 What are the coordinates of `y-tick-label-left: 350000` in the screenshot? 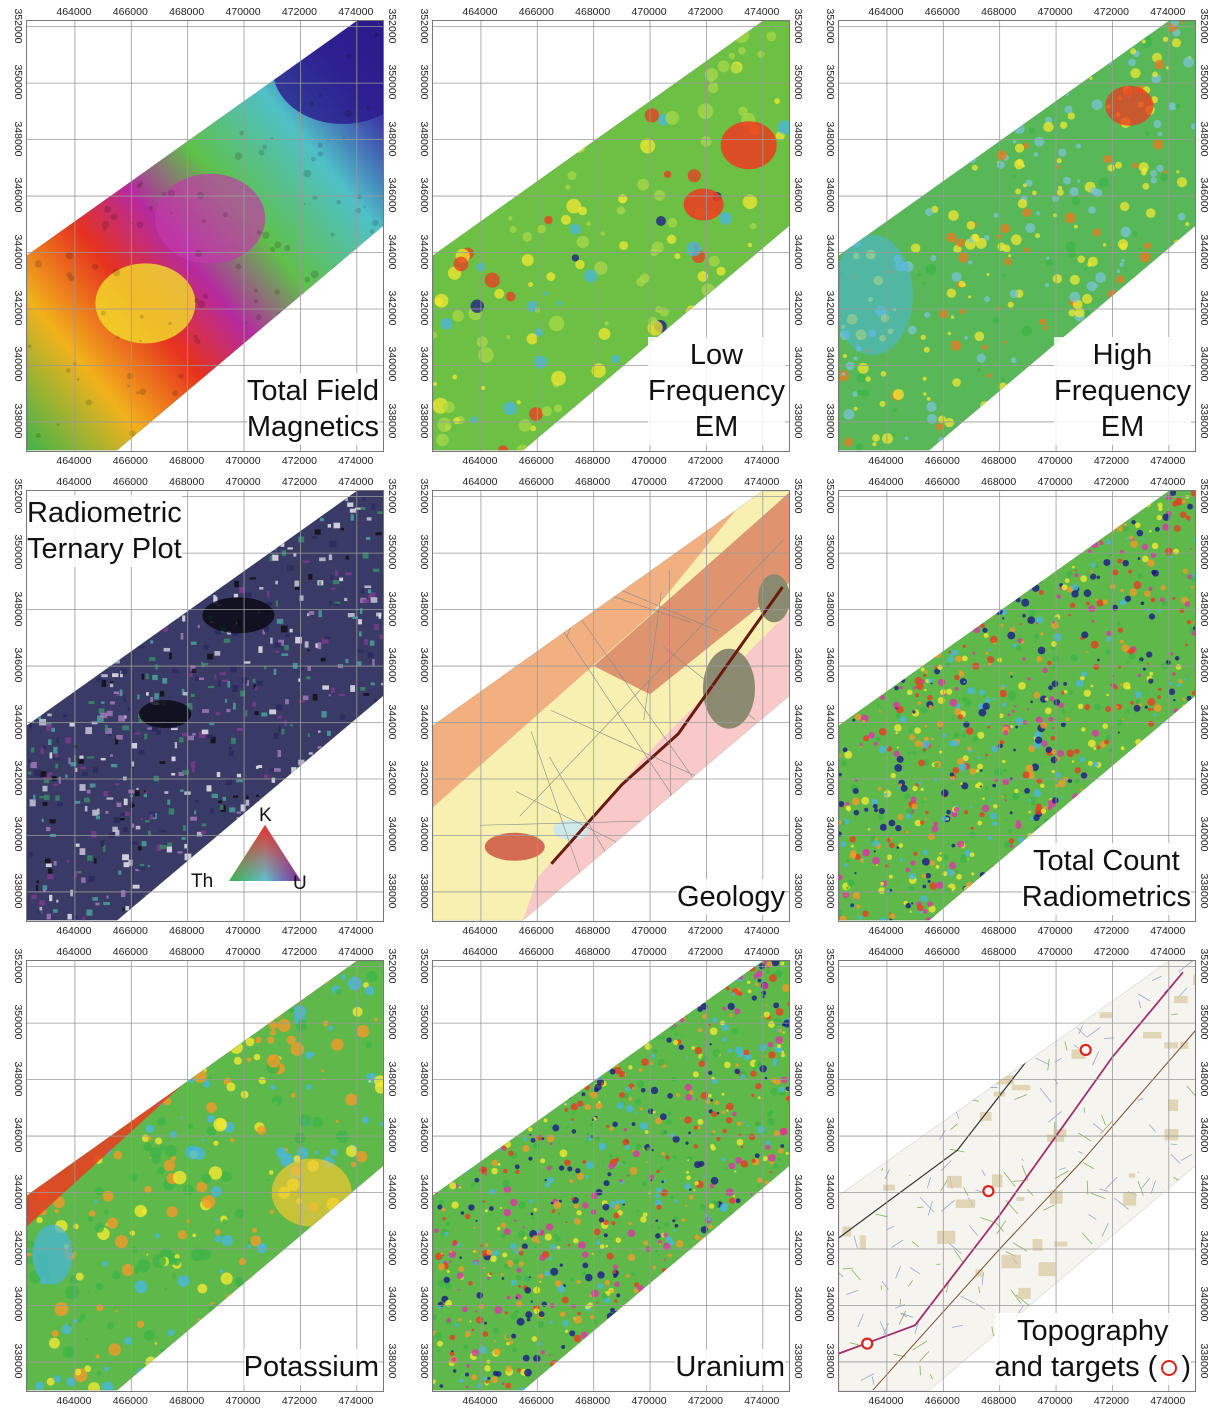 It's located at (830, 1022).